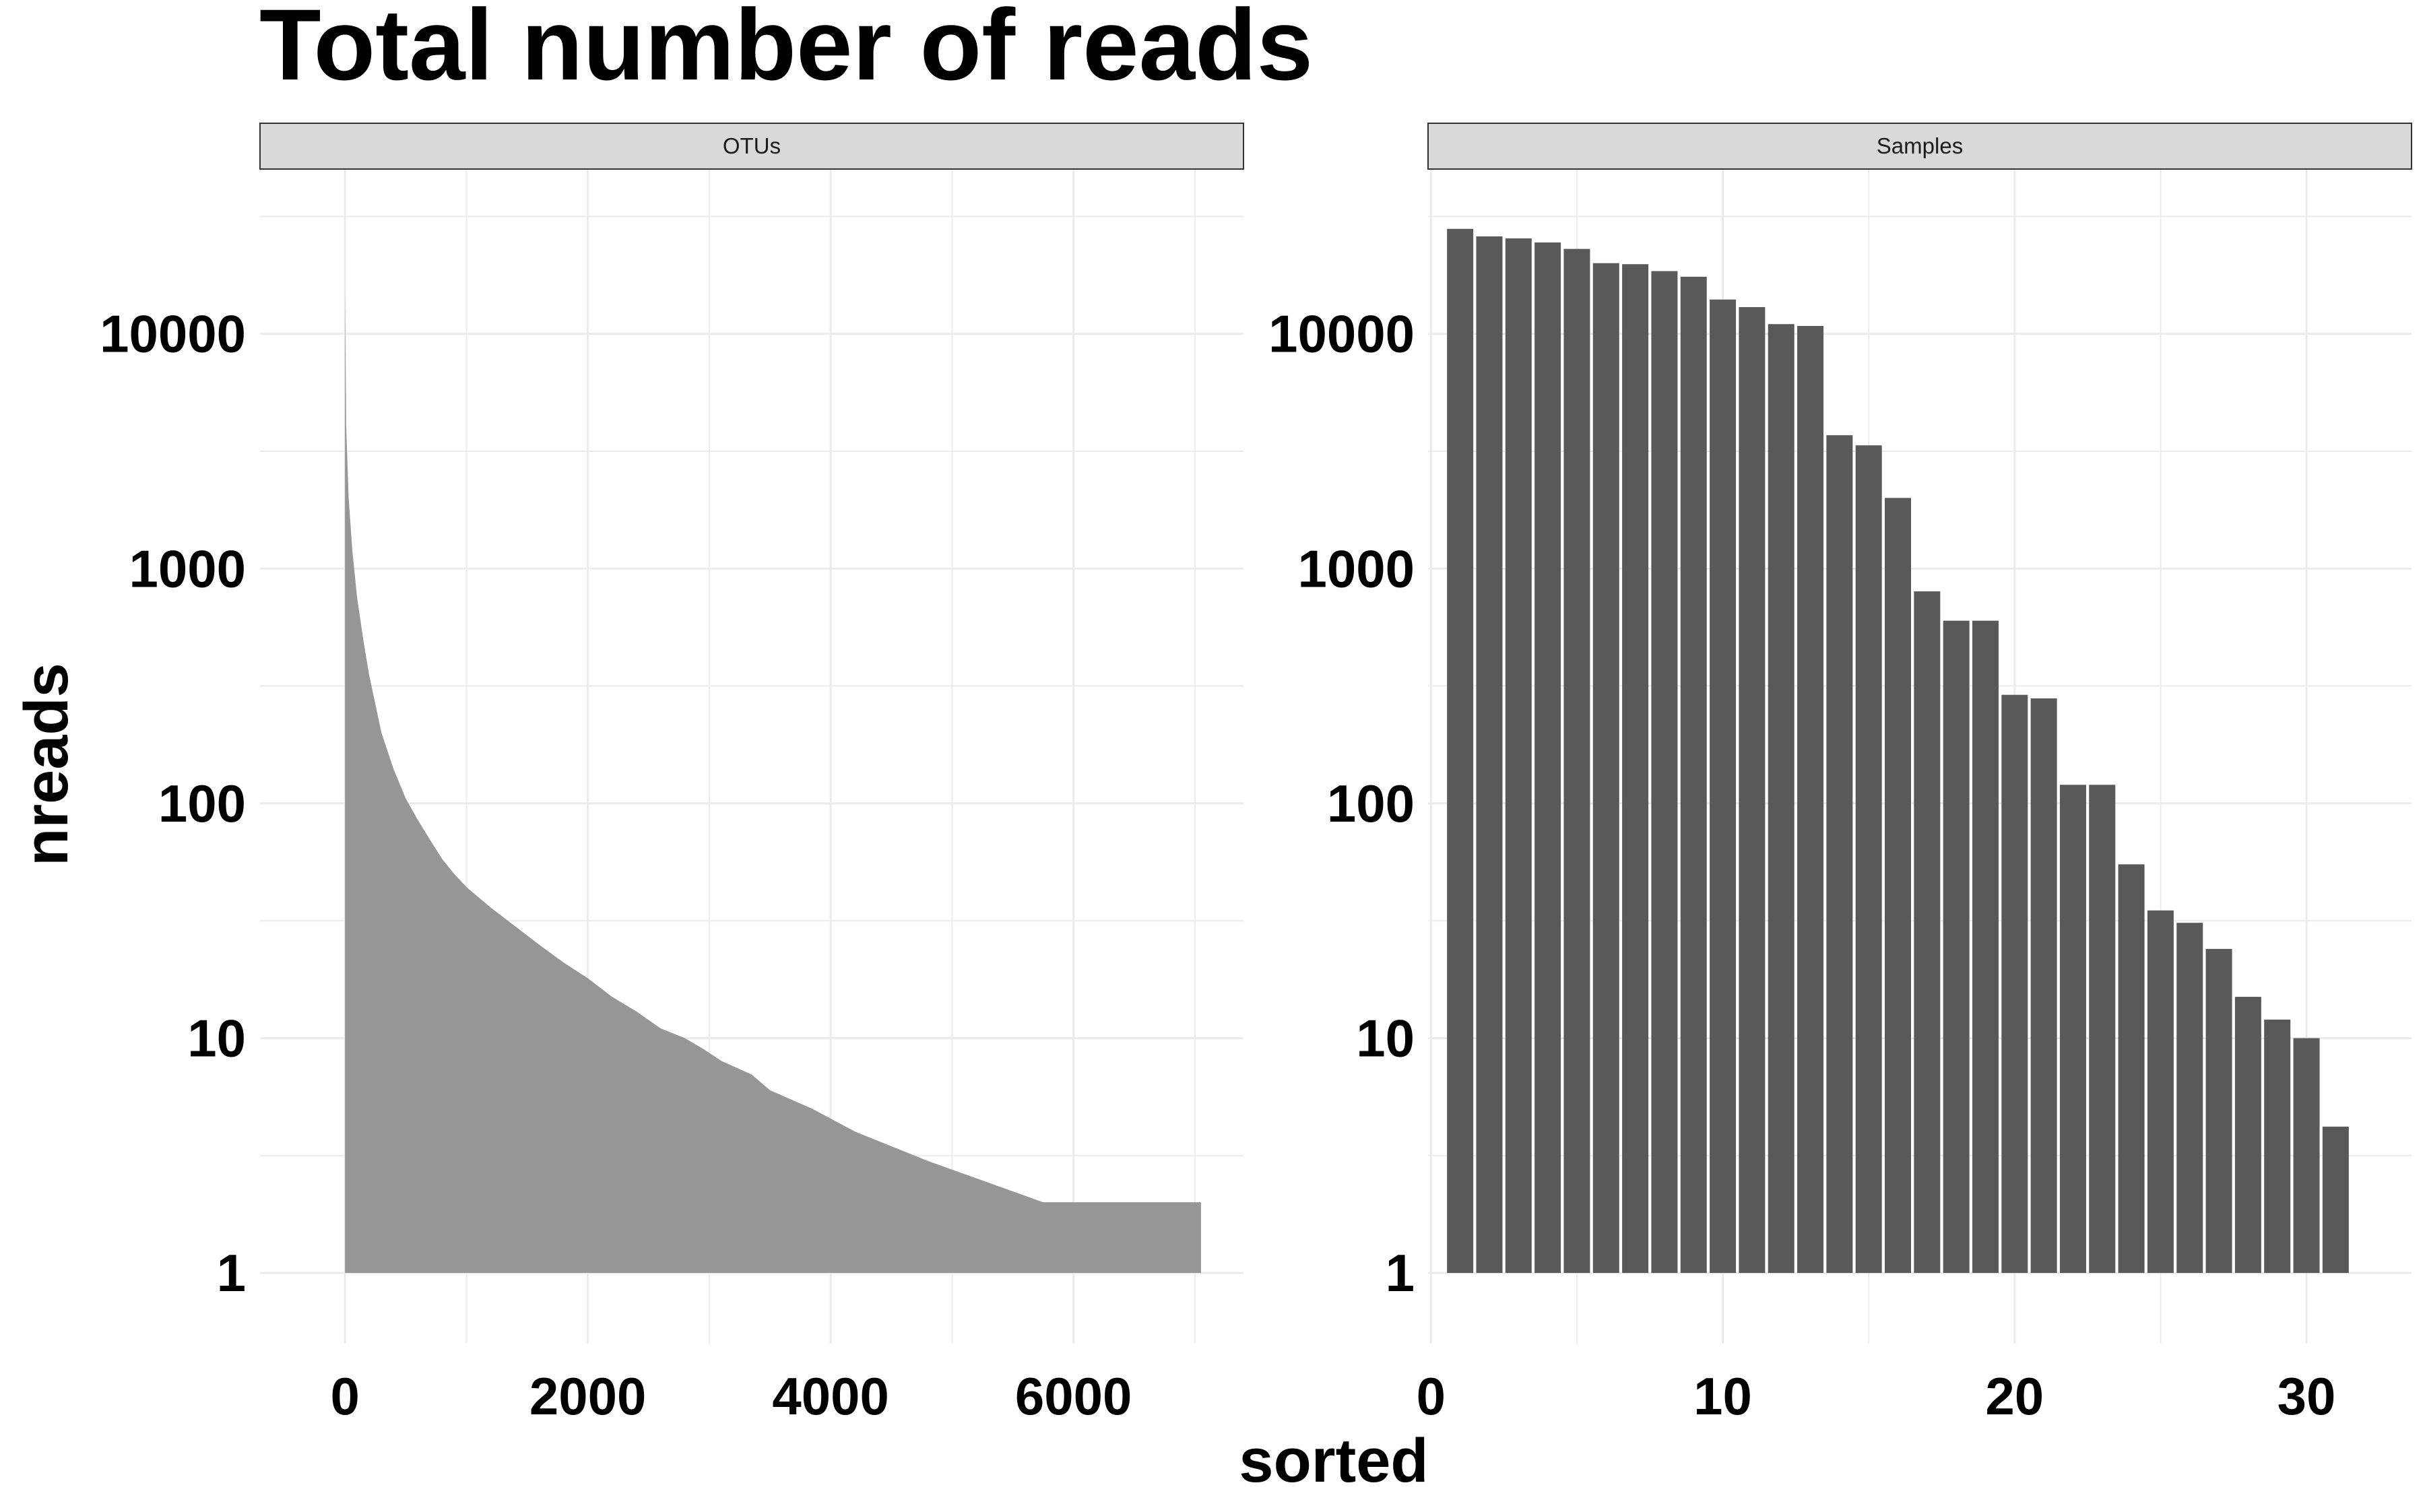 The image size is (2425, 1512). Describe the element at coordinates (46, 764) in the screenshot. I see `y-axis-title: nreads` at that location.